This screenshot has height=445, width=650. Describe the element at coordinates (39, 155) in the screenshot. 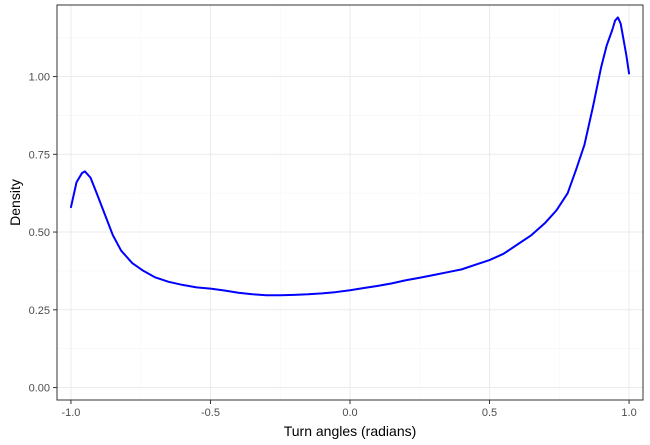

I see `y-tick-label: 0.75` at that location.